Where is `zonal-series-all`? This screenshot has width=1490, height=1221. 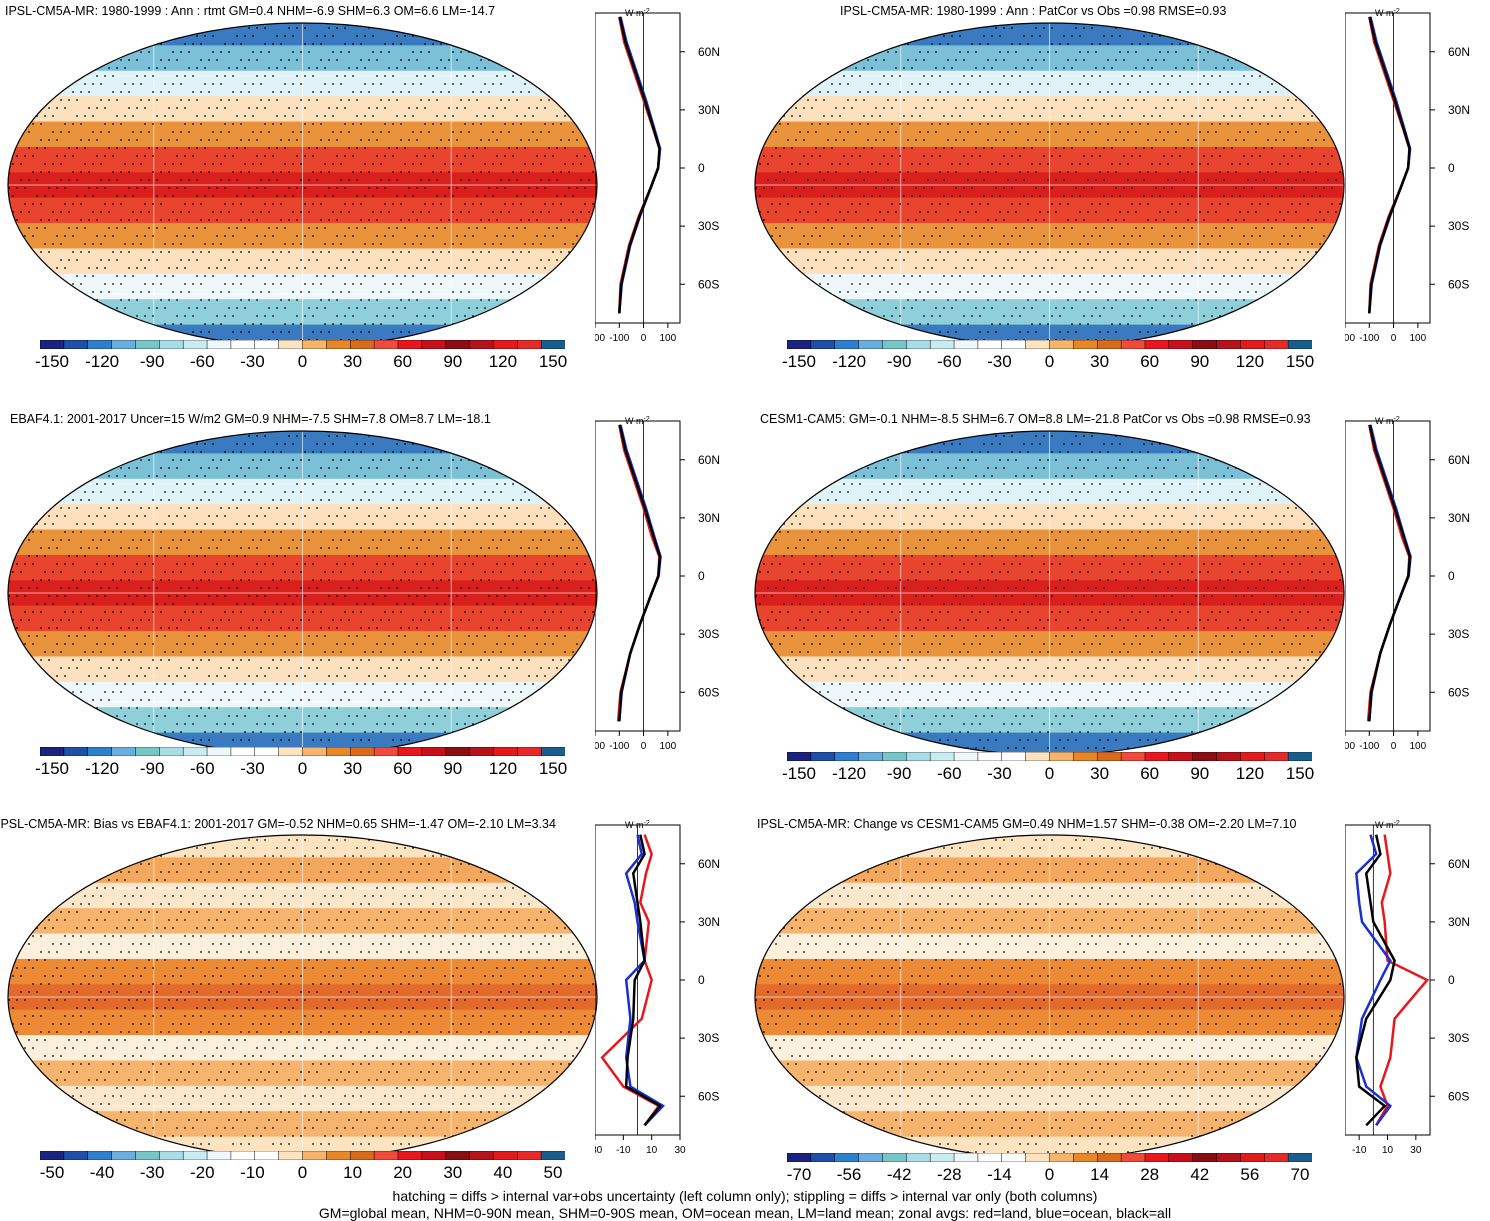
zonal-series-all is located at coordinates (643, 980).